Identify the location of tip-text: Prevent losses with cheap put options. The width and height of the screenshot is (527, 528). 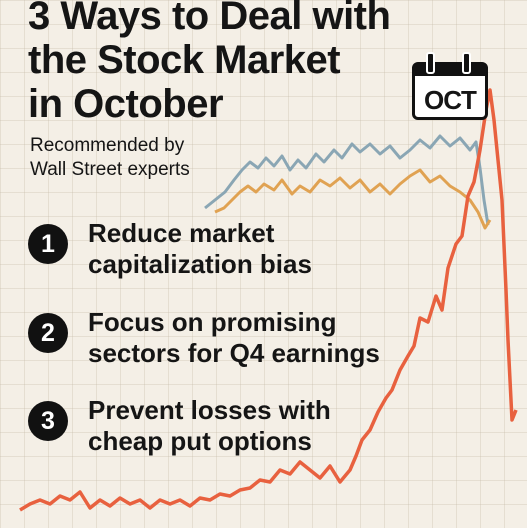
(209, 426).